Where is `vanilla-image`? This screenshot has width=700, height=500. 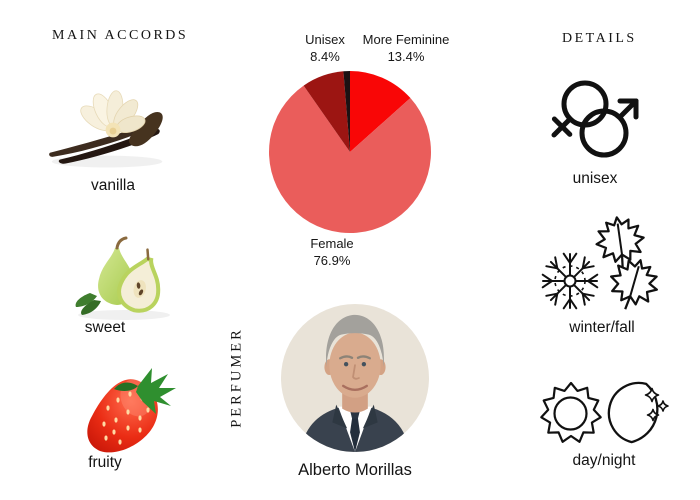 vanilla-image is located at coordinates (113, 132).